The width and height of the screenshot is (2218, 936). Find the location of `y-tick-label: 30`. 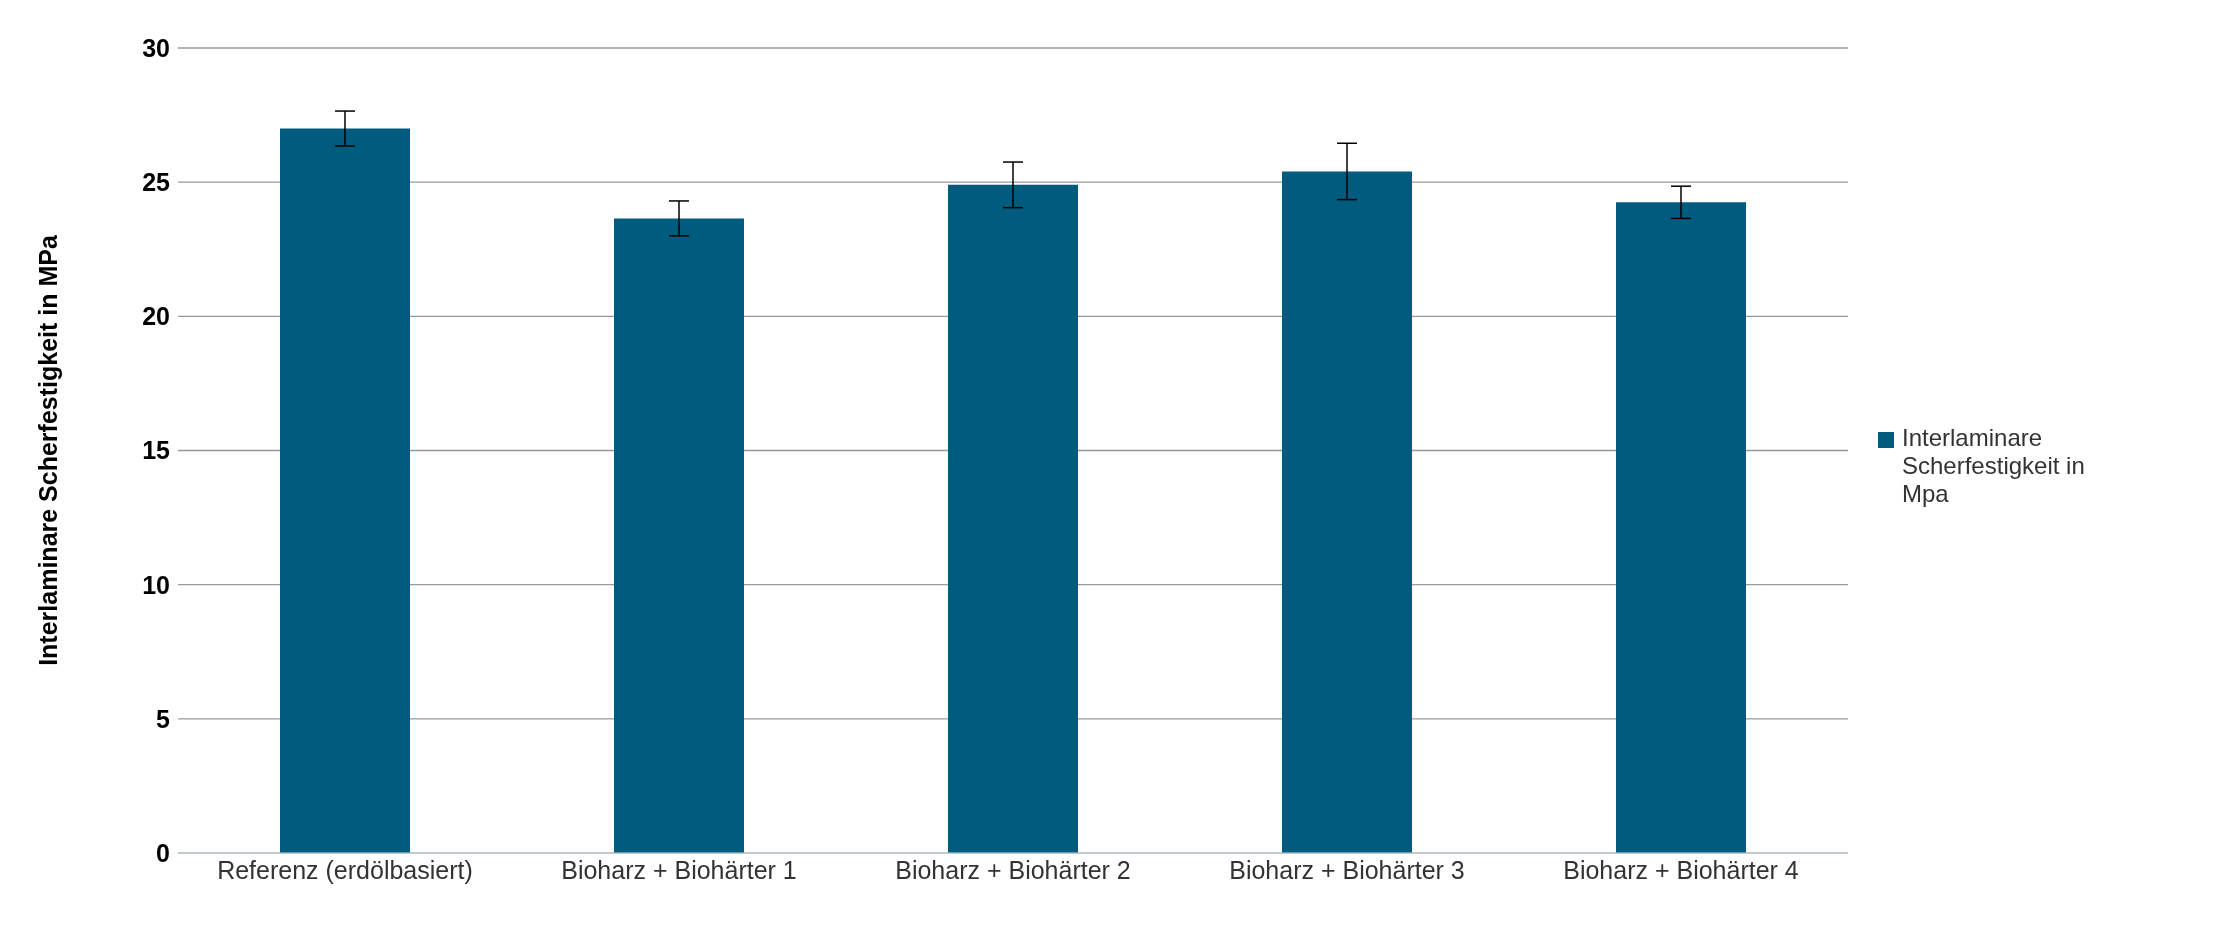

y-tick-label: 30 is located at coordinates (156, 47).